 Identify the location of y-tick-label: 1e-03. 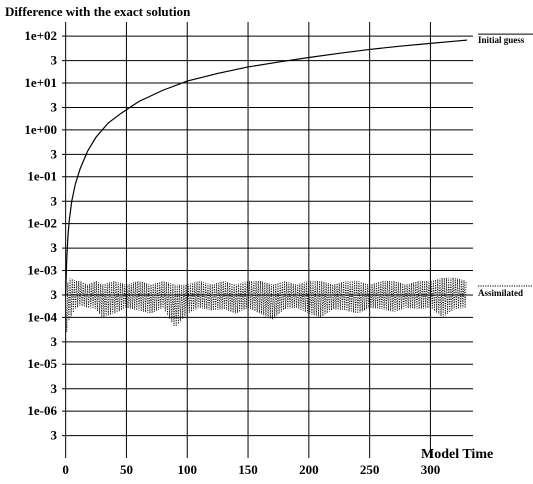
(42, 269).